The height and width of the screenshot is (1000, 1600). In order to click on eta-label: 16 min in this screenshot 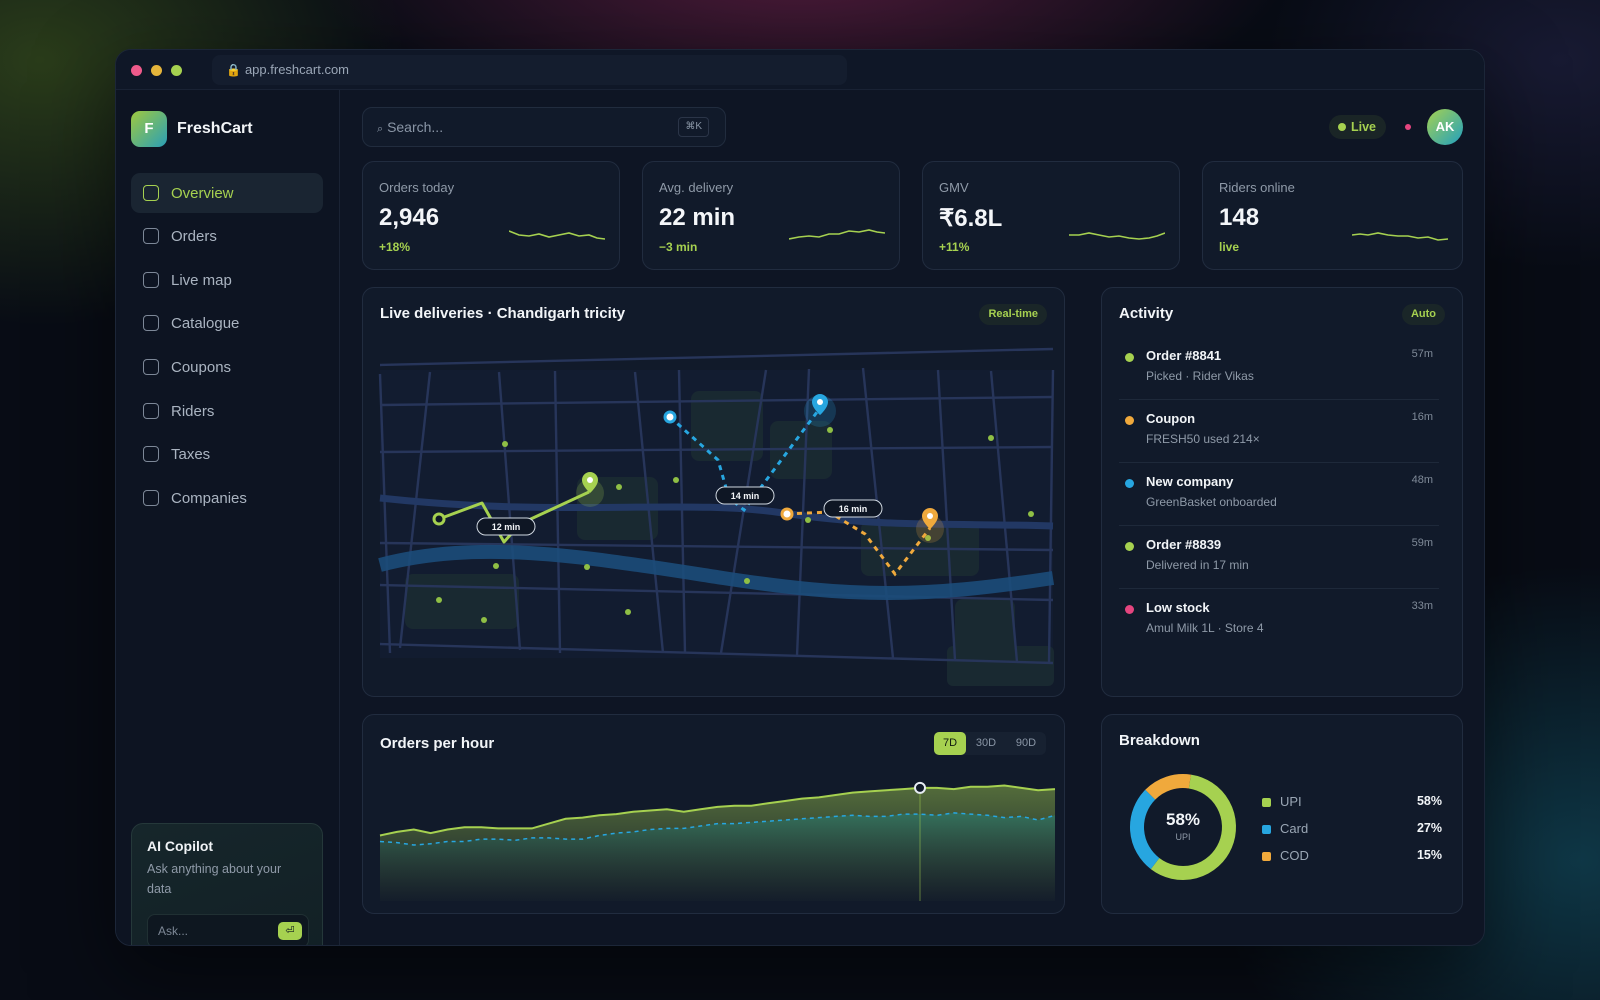, I will do `click(853, 508)`.